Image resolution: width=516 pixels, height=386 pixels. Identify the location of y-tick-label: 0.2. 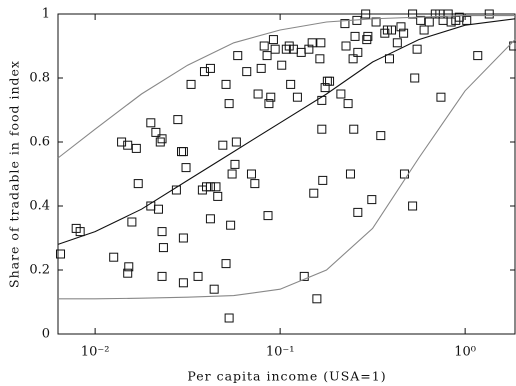
(39, 270).